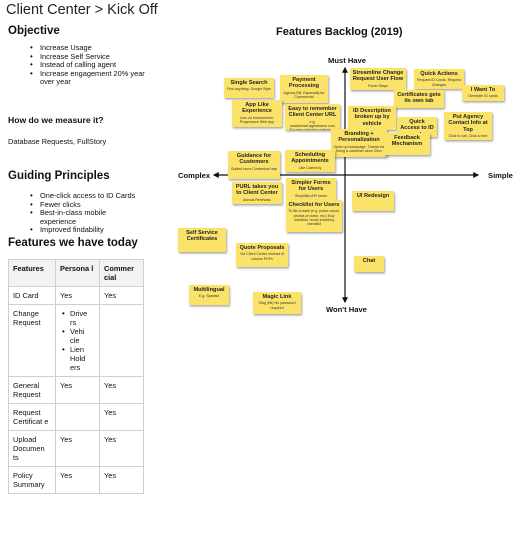 This screenshot has width=521, height=551. I want to click on note-title: Guidance for Customers, so click(254, 159).